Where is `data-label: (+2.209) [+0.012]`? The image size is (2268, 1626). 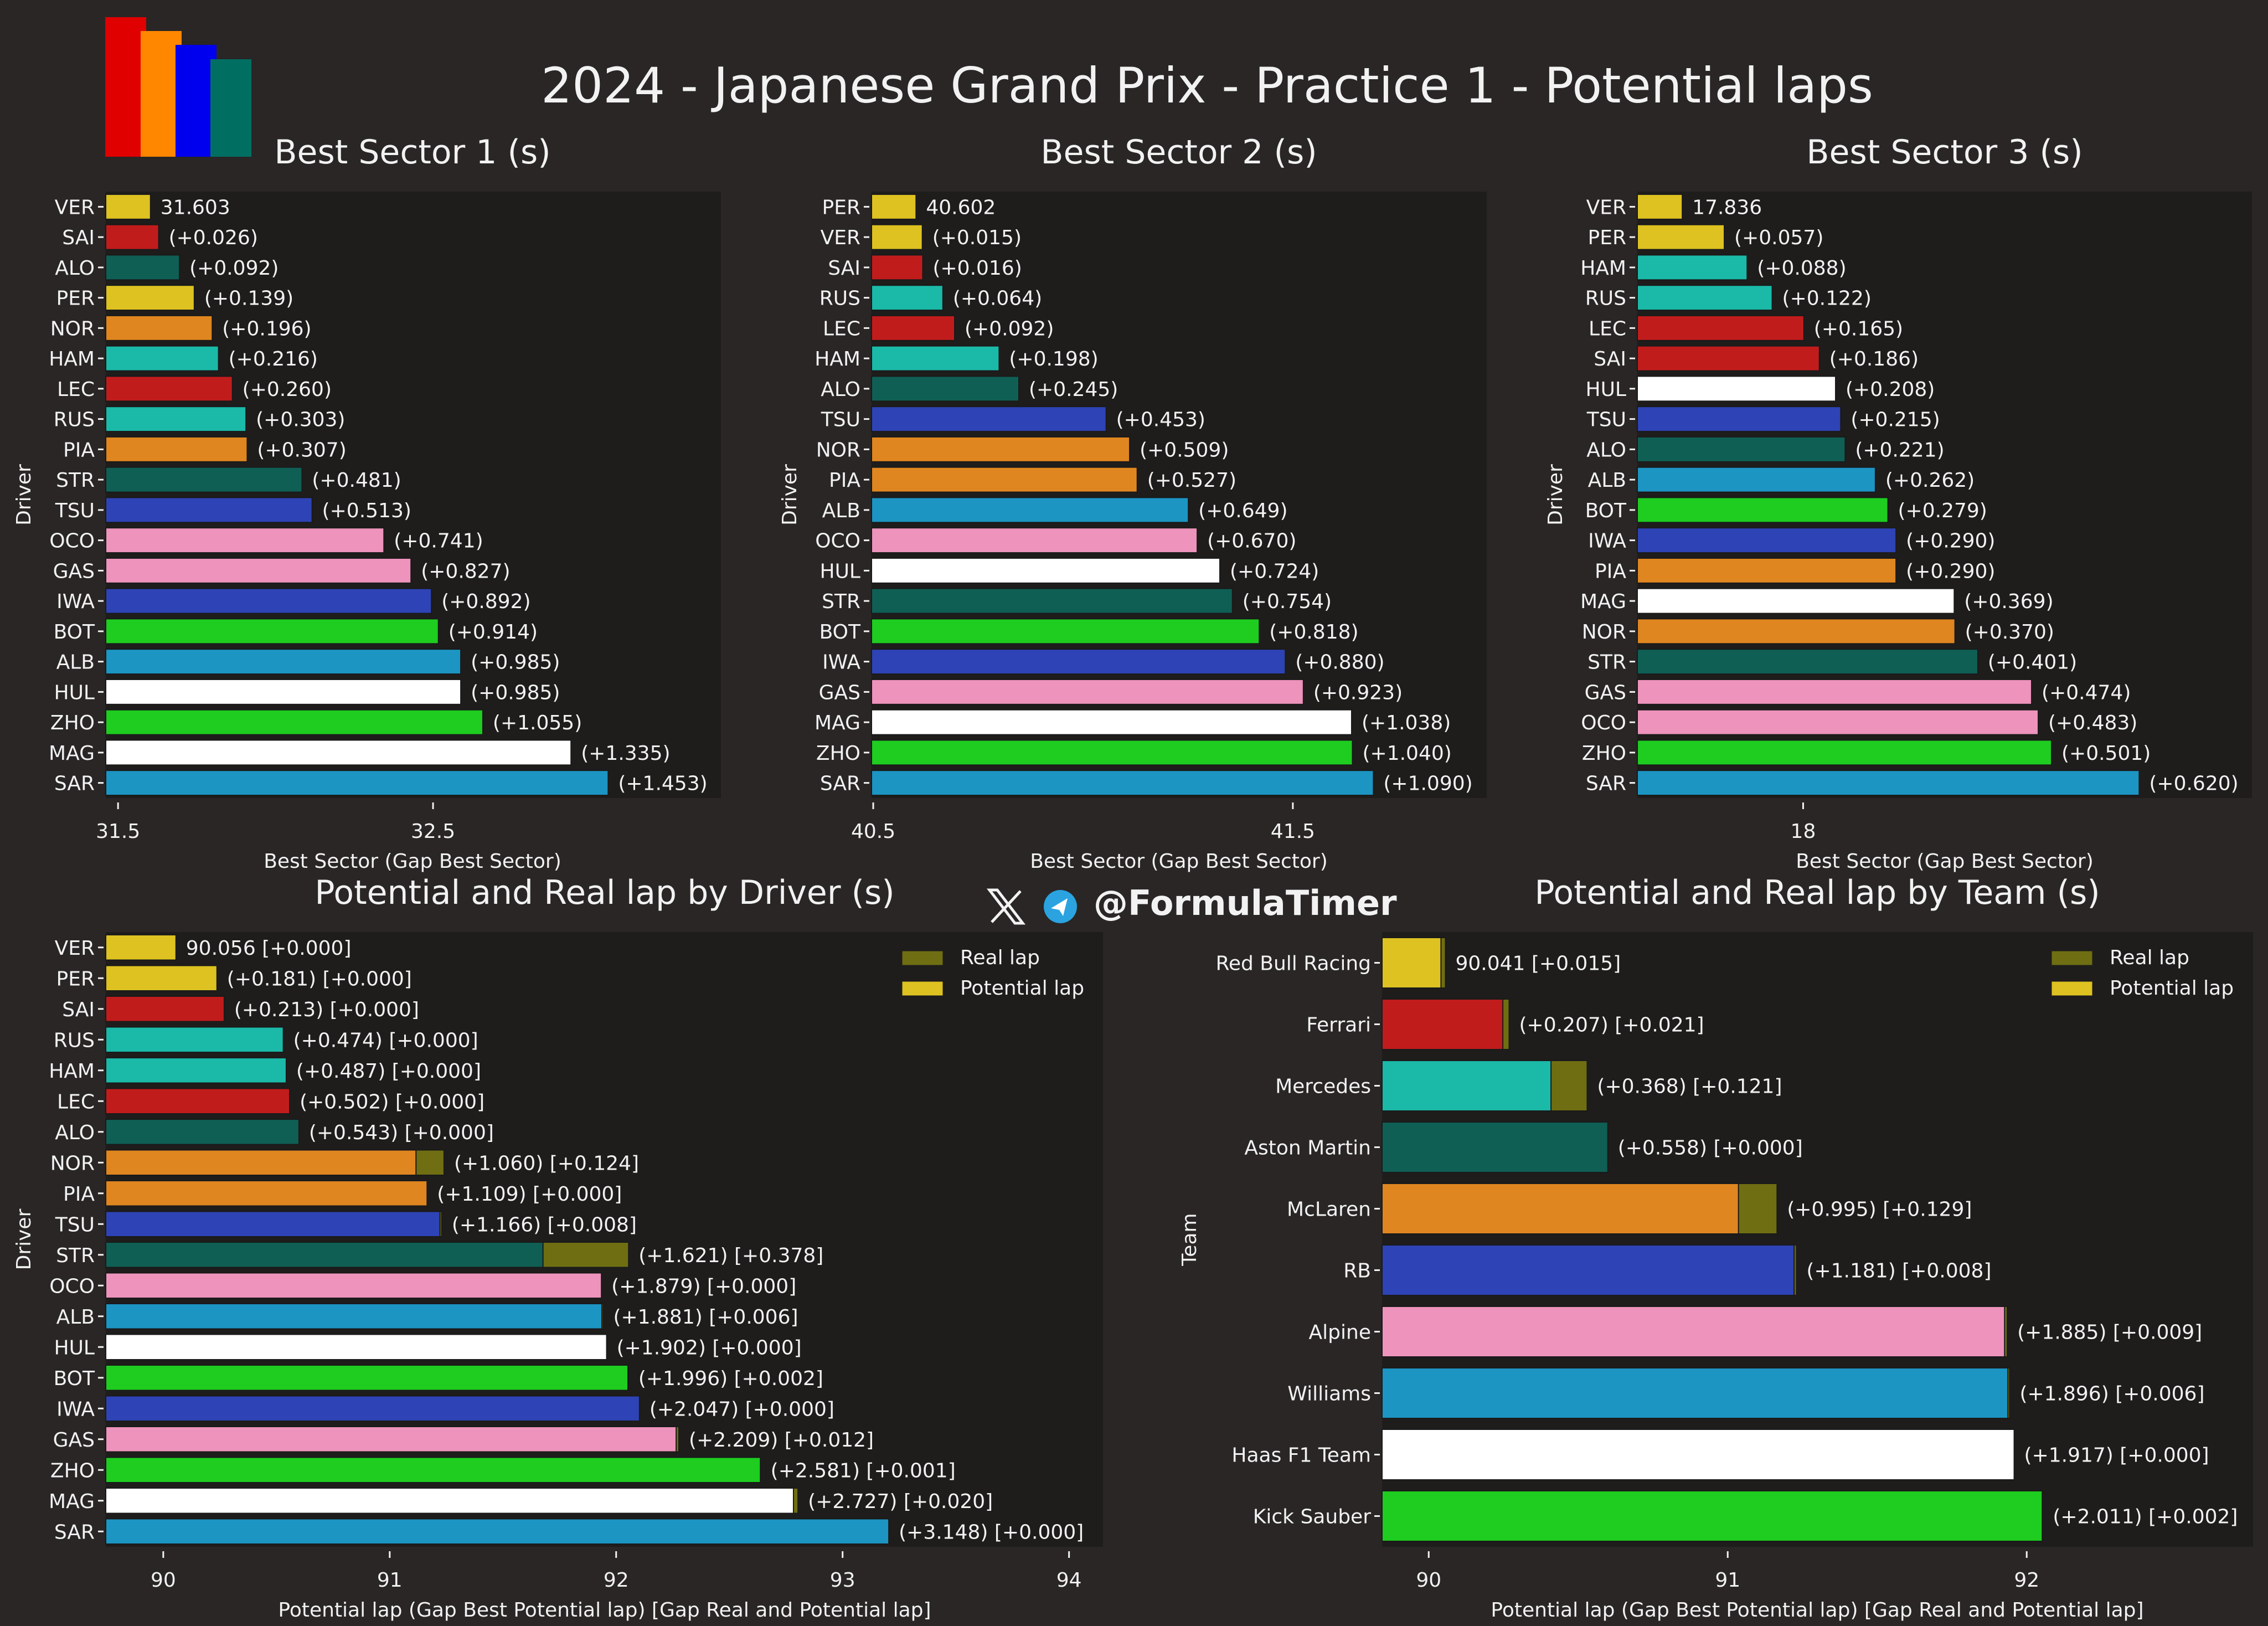
data-label: (+2.209) [+0.012] is located at coordinates (781, 1440).